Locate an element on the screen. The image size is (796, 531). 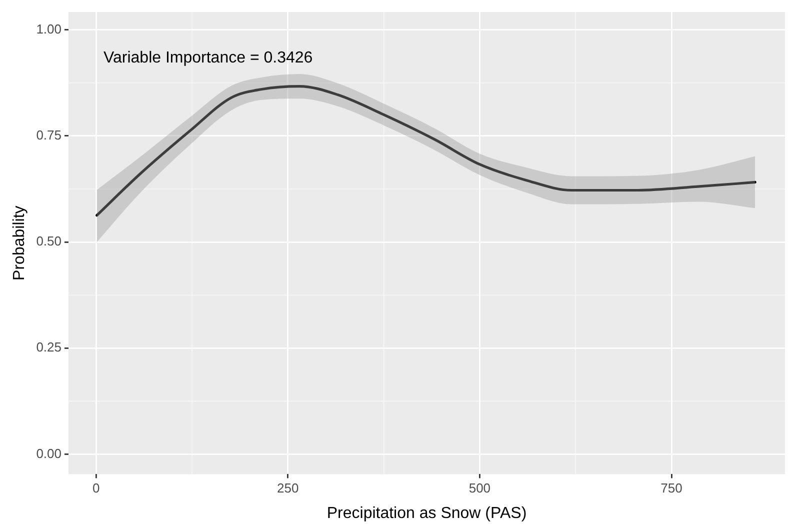
x-tick-label: 0 is located at coordinates (96, 488).